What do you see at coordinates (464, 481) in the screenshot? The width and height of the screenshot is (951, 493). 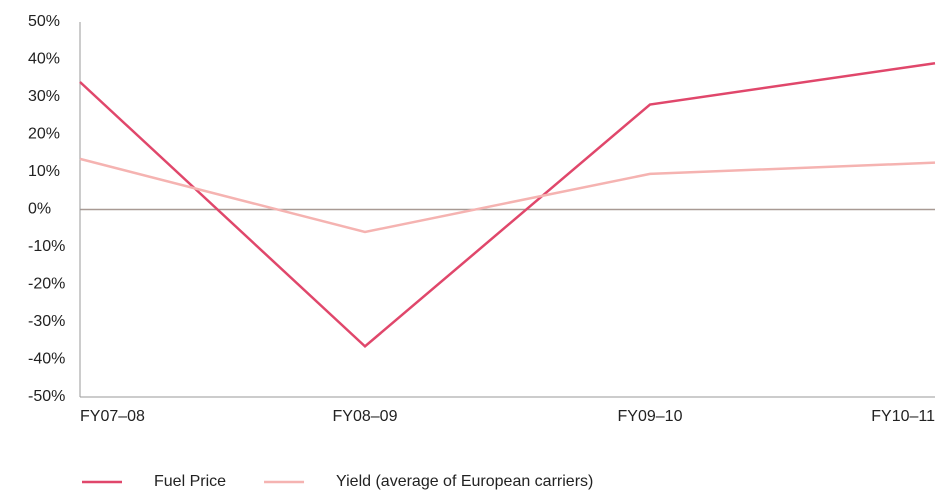 I see `legend-label: Yield (average of European carriers)` at bounding box center [464, 481].